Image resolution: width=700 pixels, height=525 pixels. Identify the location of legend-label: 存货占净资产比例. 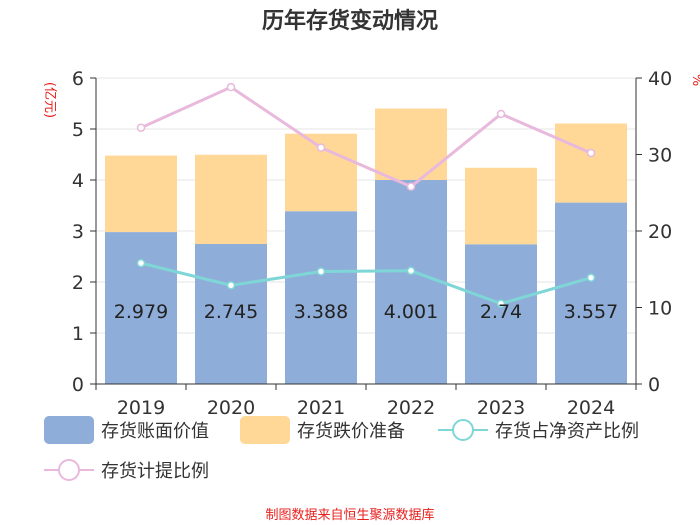
(567, 431).